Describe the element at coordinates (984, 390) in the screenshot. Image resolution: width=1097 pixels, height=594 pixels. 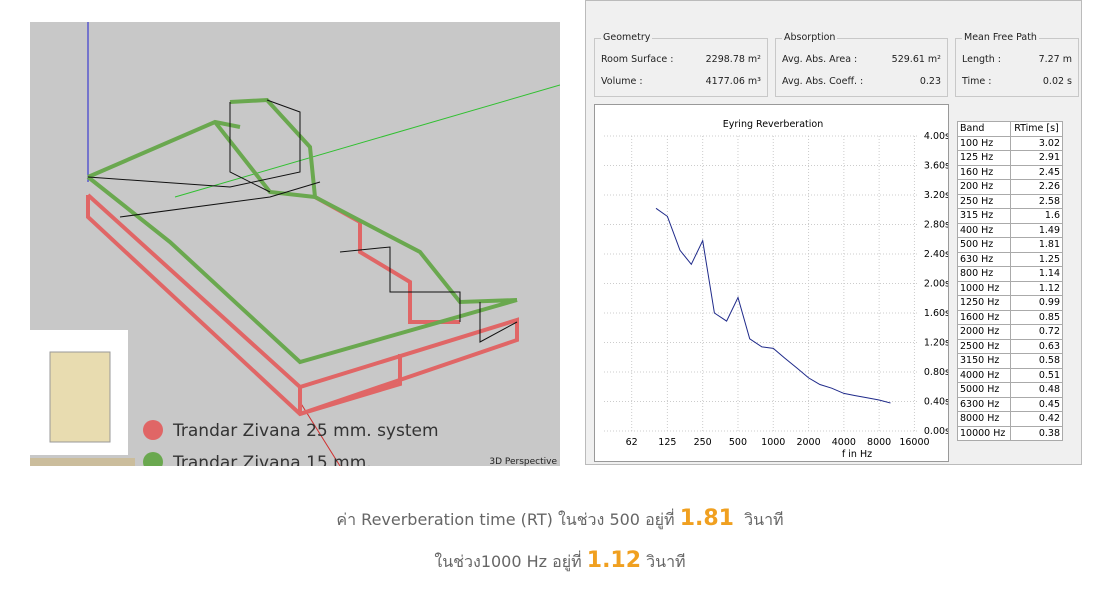
I see `band-label: 5000 Hz` at that location.